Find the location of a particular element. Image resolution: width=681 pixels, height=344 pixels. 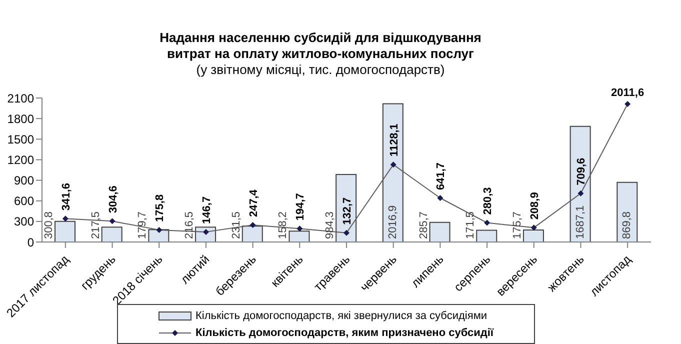

data-label: 2011,6 is located at coordinates (627, 93).